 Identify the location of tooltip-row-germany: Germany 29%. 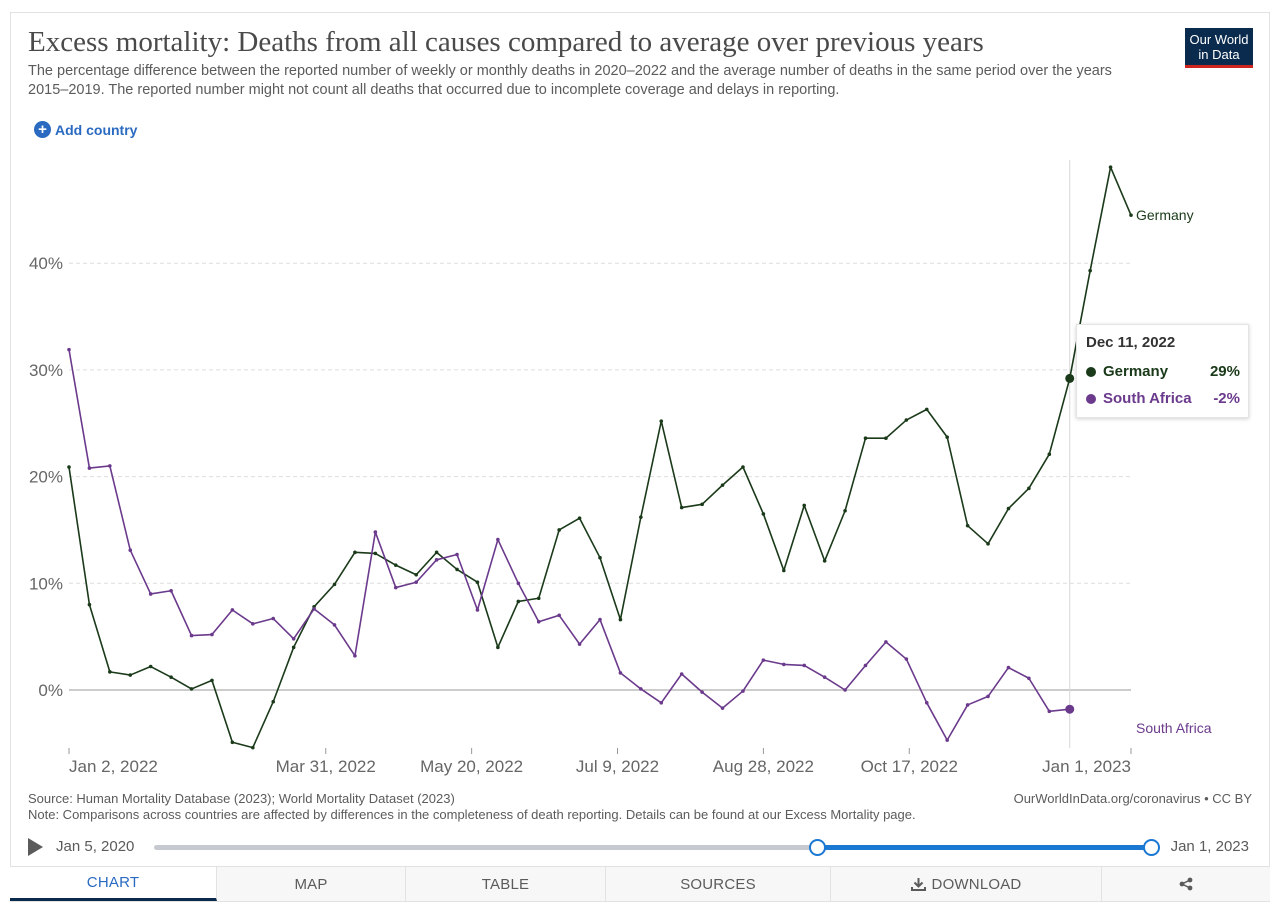
(1163, 371).